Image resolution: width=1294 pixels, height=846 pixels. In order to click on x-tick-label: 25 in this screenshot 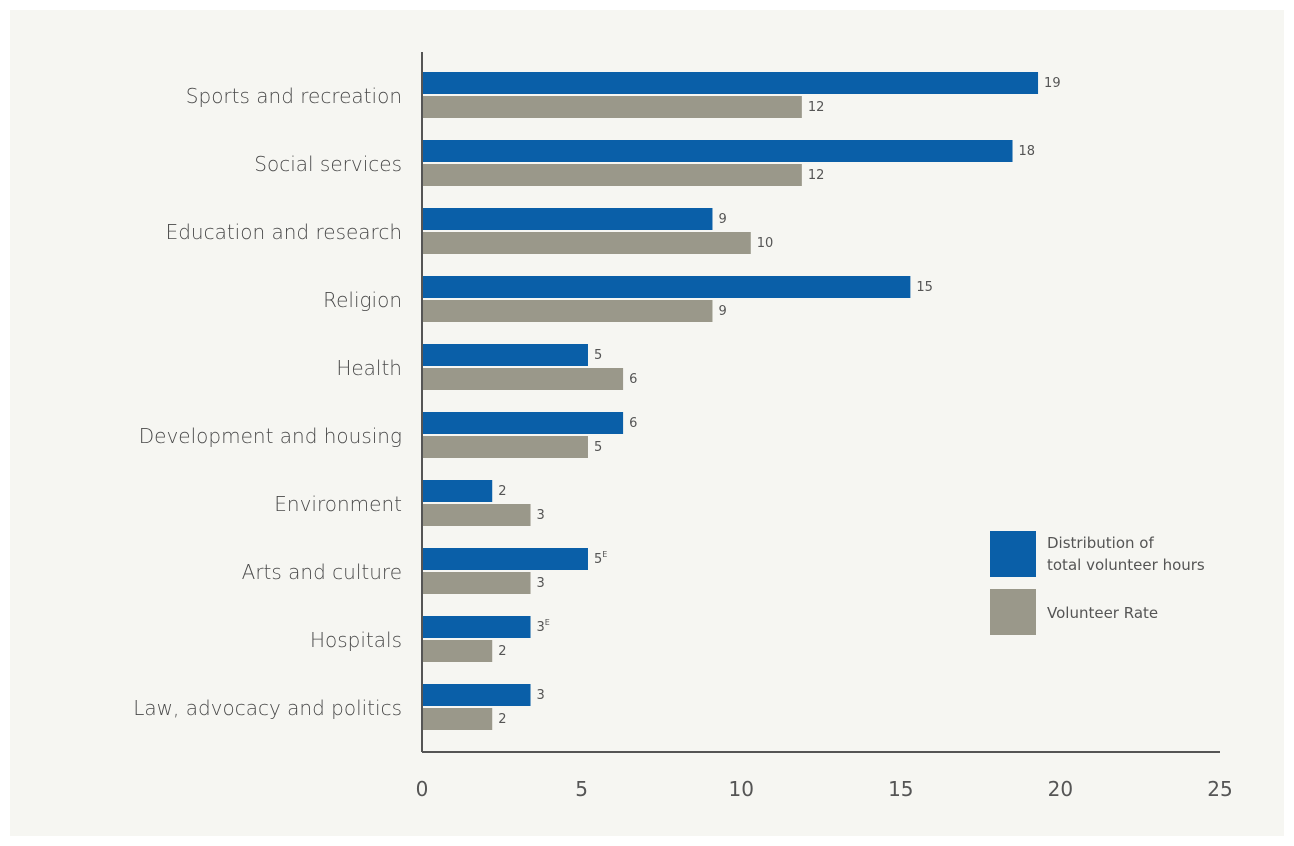, I will do `click(1219, 789)`.